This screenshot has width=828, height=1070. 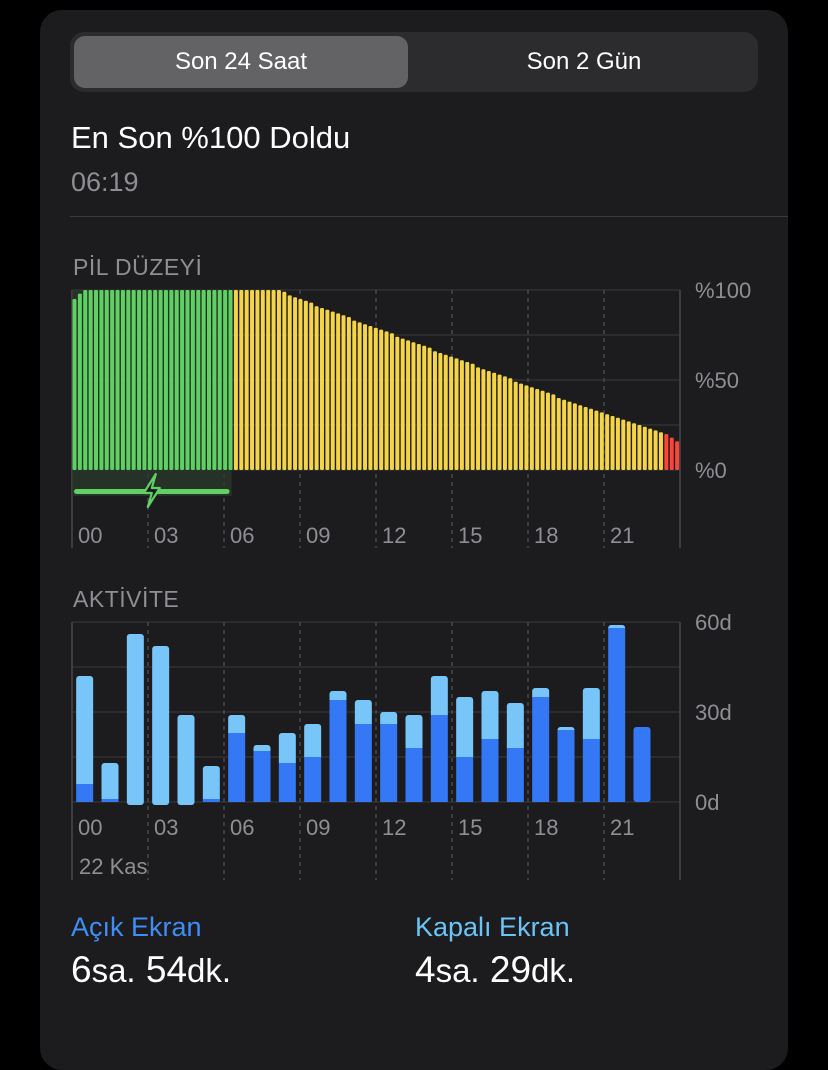 I want to click on battery-y-tick: %0, so click(x=711, y=470).